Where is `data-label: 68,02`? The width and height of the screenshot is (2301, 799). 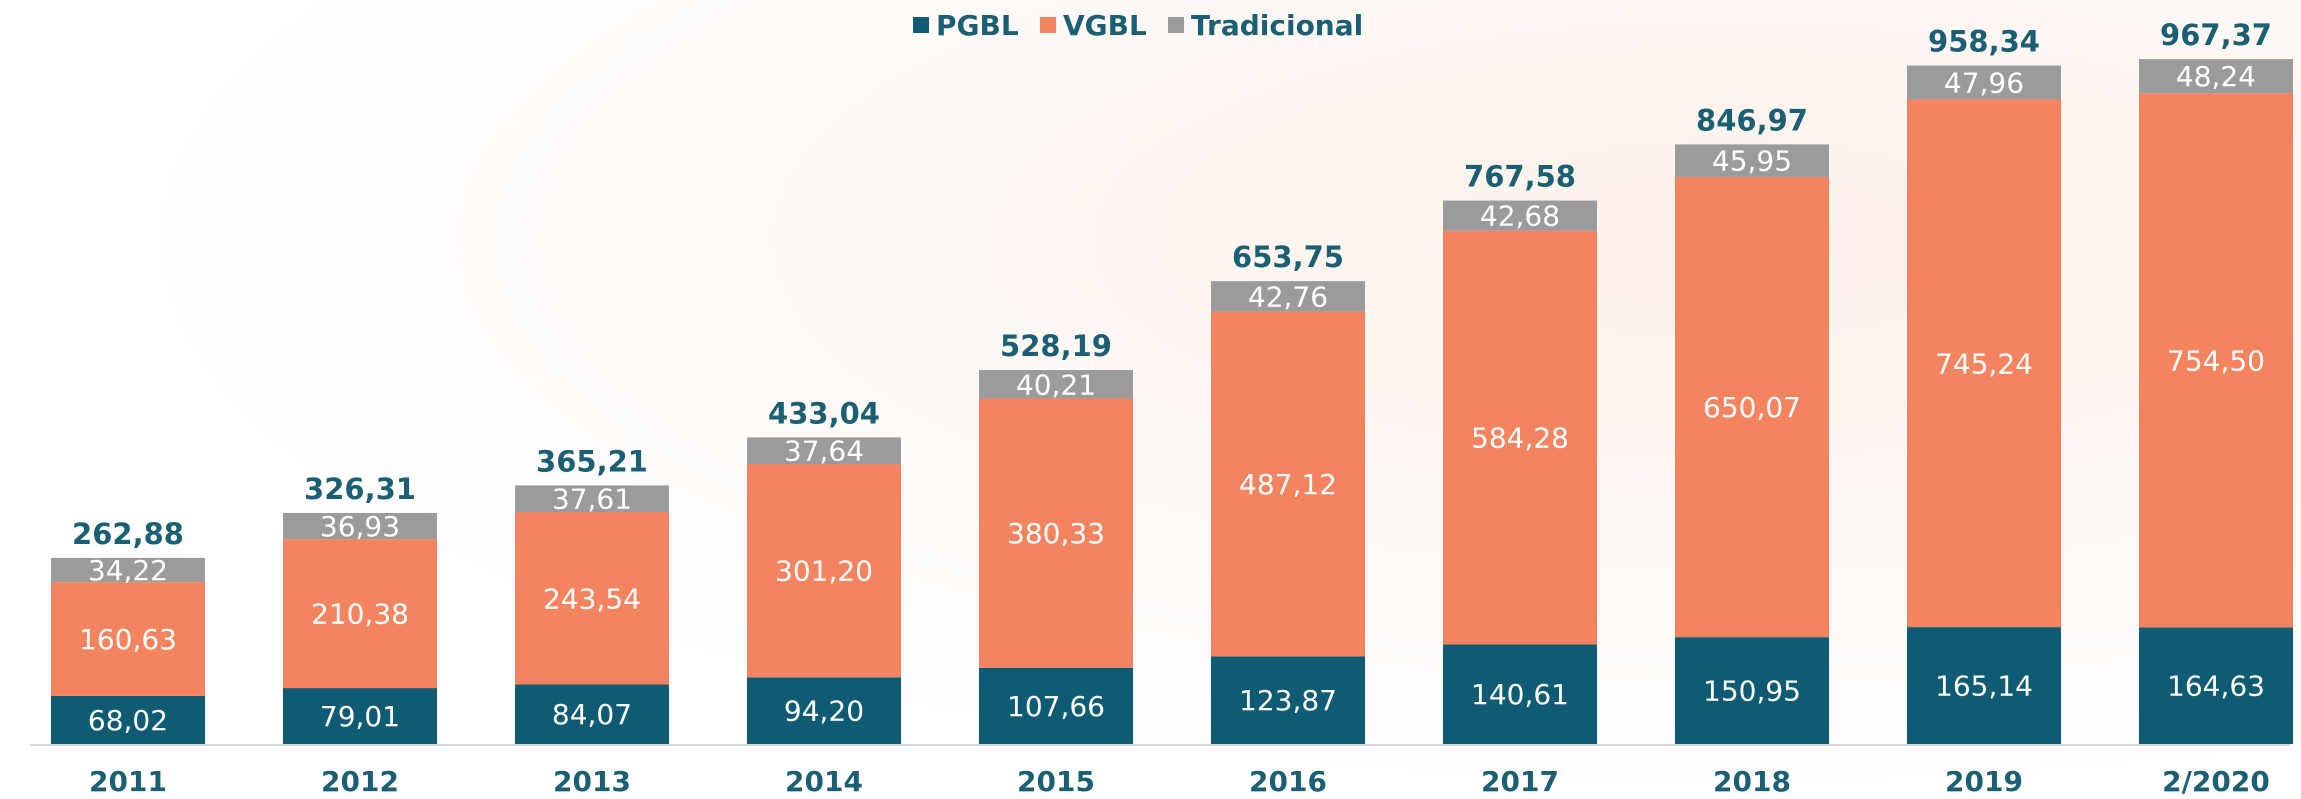
data-label: 68,02 is located at coordinates (128, 720).